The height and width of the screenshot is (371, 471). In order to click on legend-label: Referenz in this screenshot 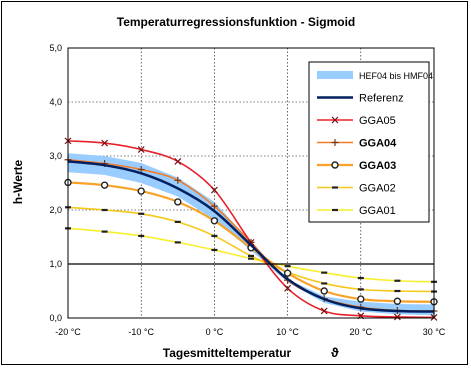, I will do `click(381, 99)`.